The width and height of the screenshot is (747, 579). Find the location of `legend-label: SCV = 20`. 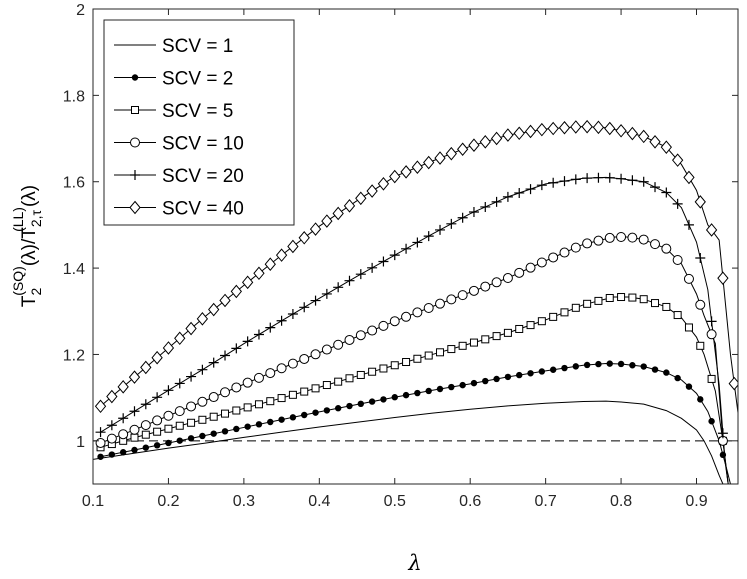

legend-label: SCV = 20 is located at coordinates (203, 176).